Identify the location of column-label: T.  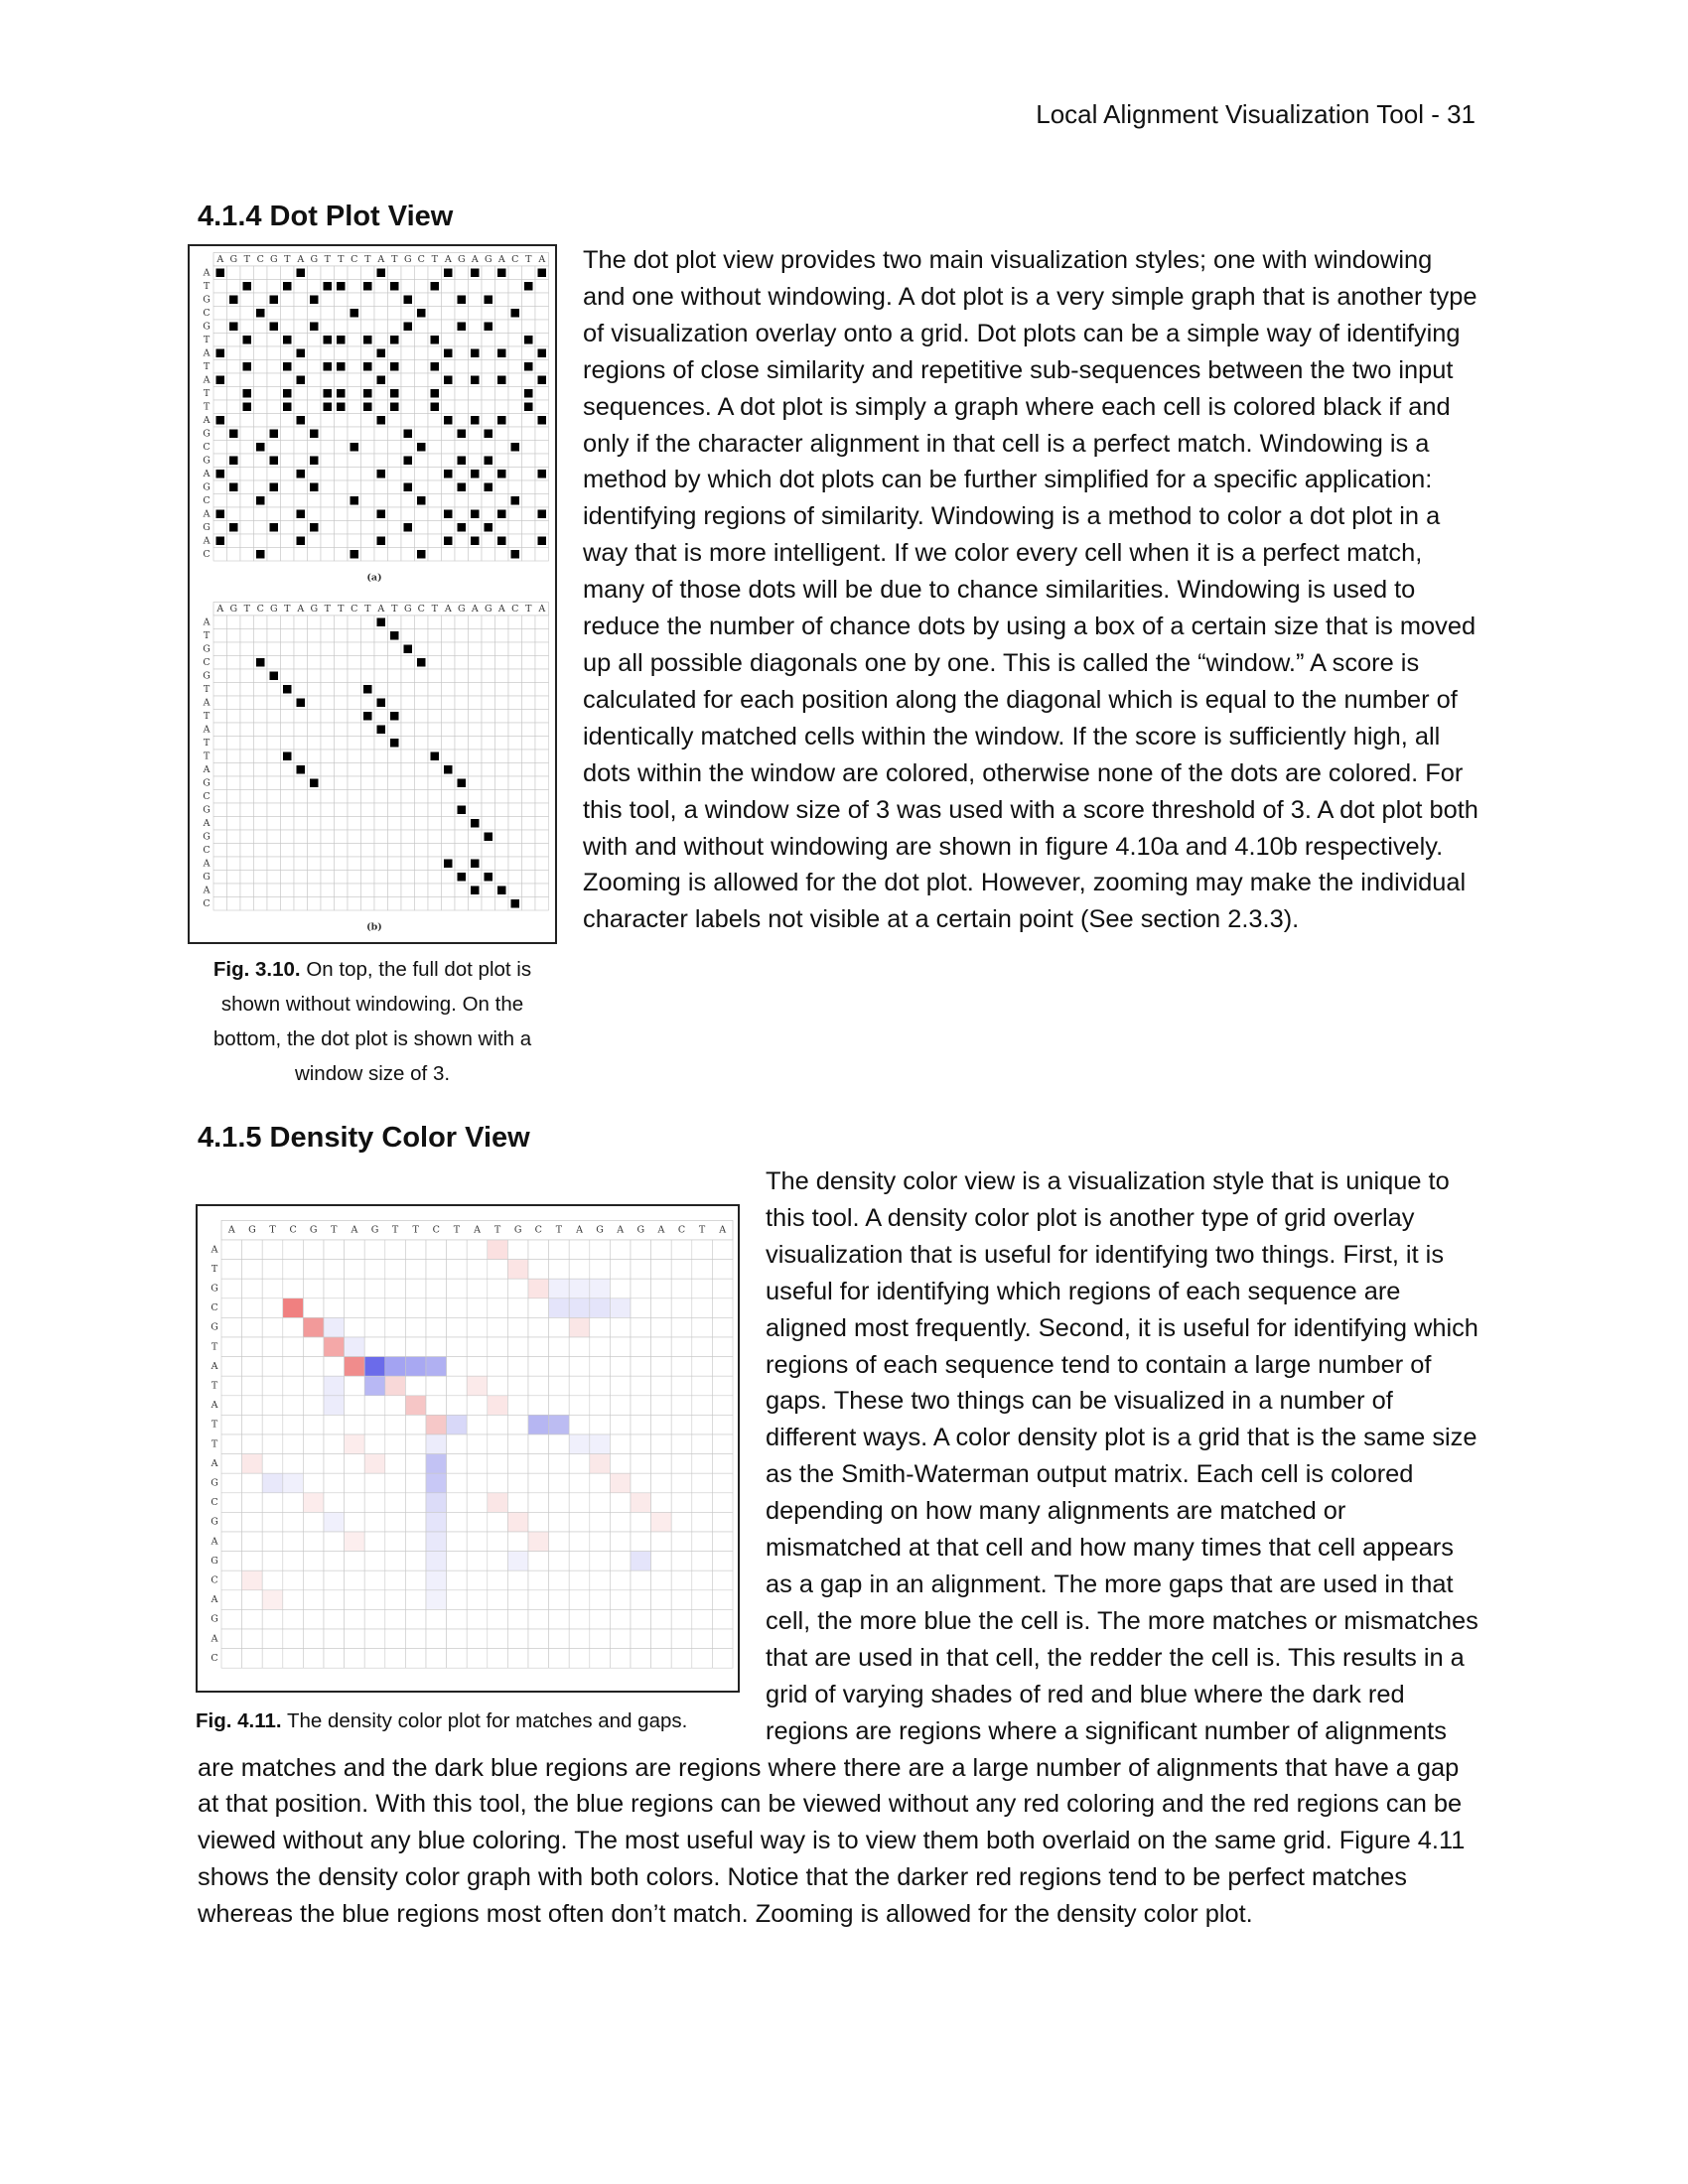
(416, 1230).